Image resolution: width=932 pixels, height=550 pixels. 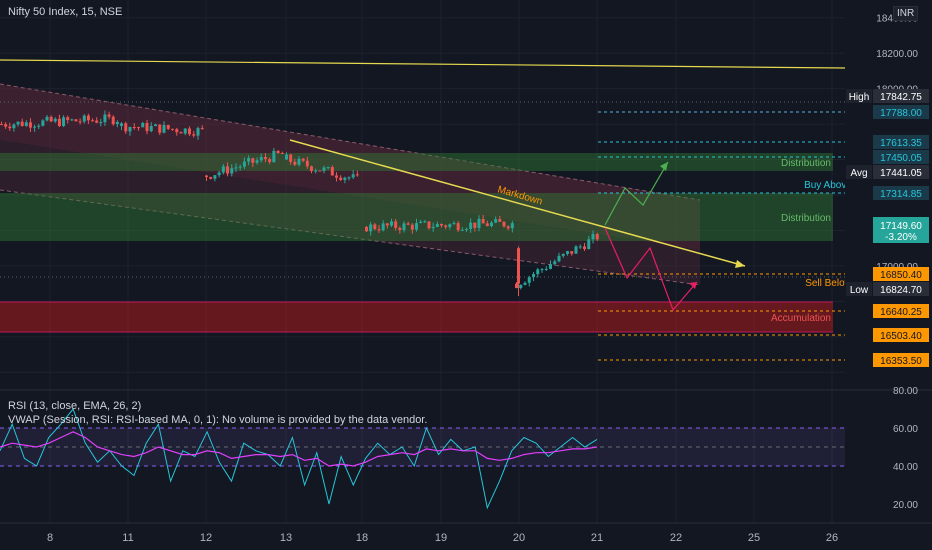 What do you see at coordinates (905, 467) in the screenshot?
I see `rsi-tick-label: 40.00` at bounding box center [905, 467].